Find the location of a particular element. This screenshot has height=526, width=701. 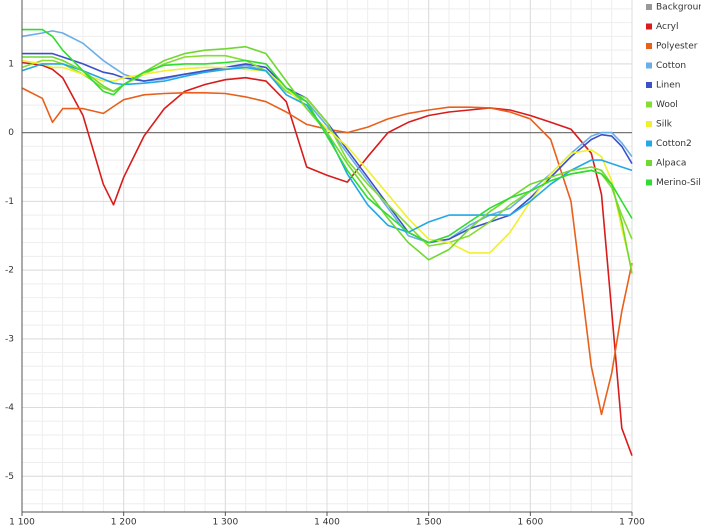

legend-label: Wool is located at coordinates (667, 105).